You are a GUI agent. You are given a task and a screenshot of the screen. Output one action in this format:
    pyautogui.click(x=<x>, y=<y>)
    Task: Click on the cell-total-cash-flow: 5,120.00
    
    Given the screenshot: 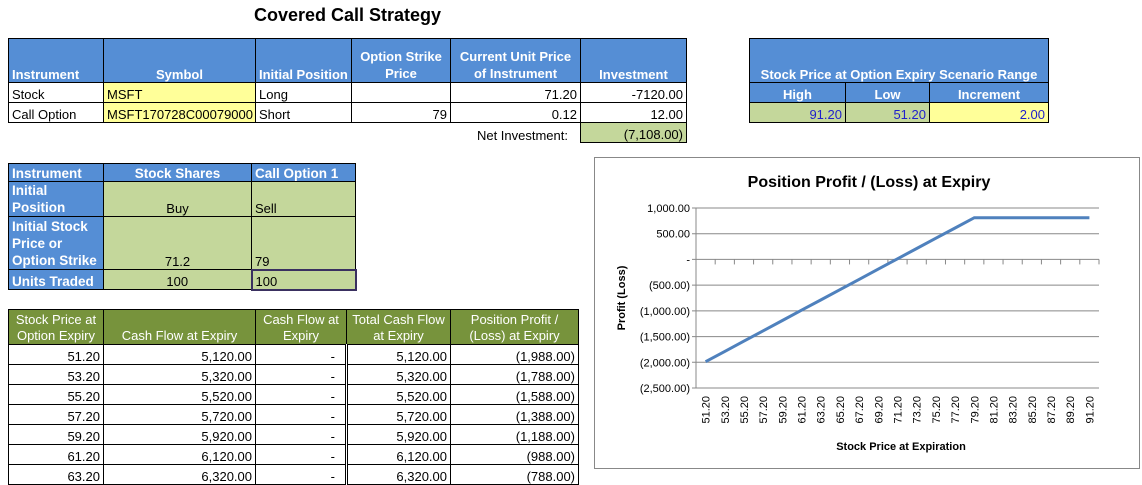 What is the action you would take?
    pyautogui.click(x=399, y=355)
    